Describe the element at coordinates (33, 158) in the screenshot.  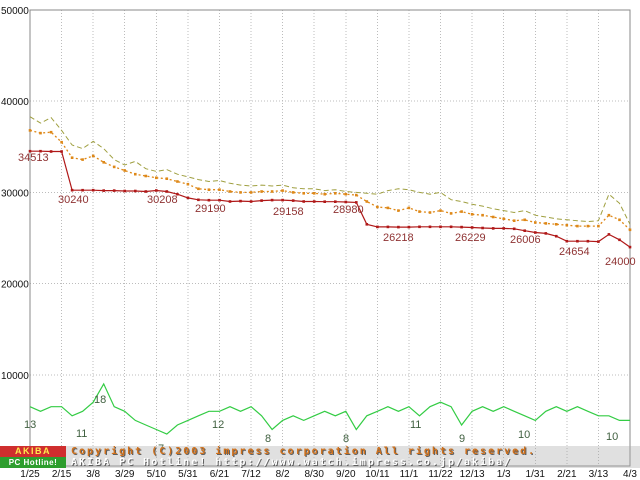
I see `price-annotation: 34513` at that location.